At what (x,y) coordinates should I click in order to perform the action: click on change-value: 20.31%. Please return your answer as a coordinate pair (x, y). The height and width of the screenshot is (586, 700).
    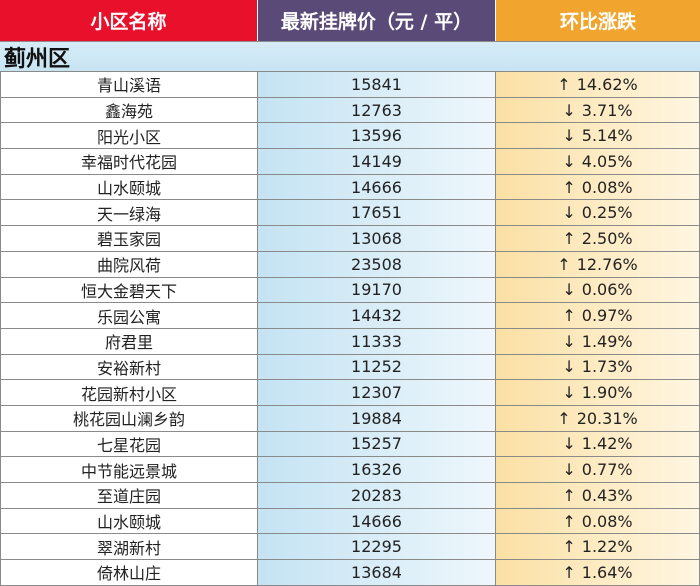
    Looking at the image, I should click on (607, 418).